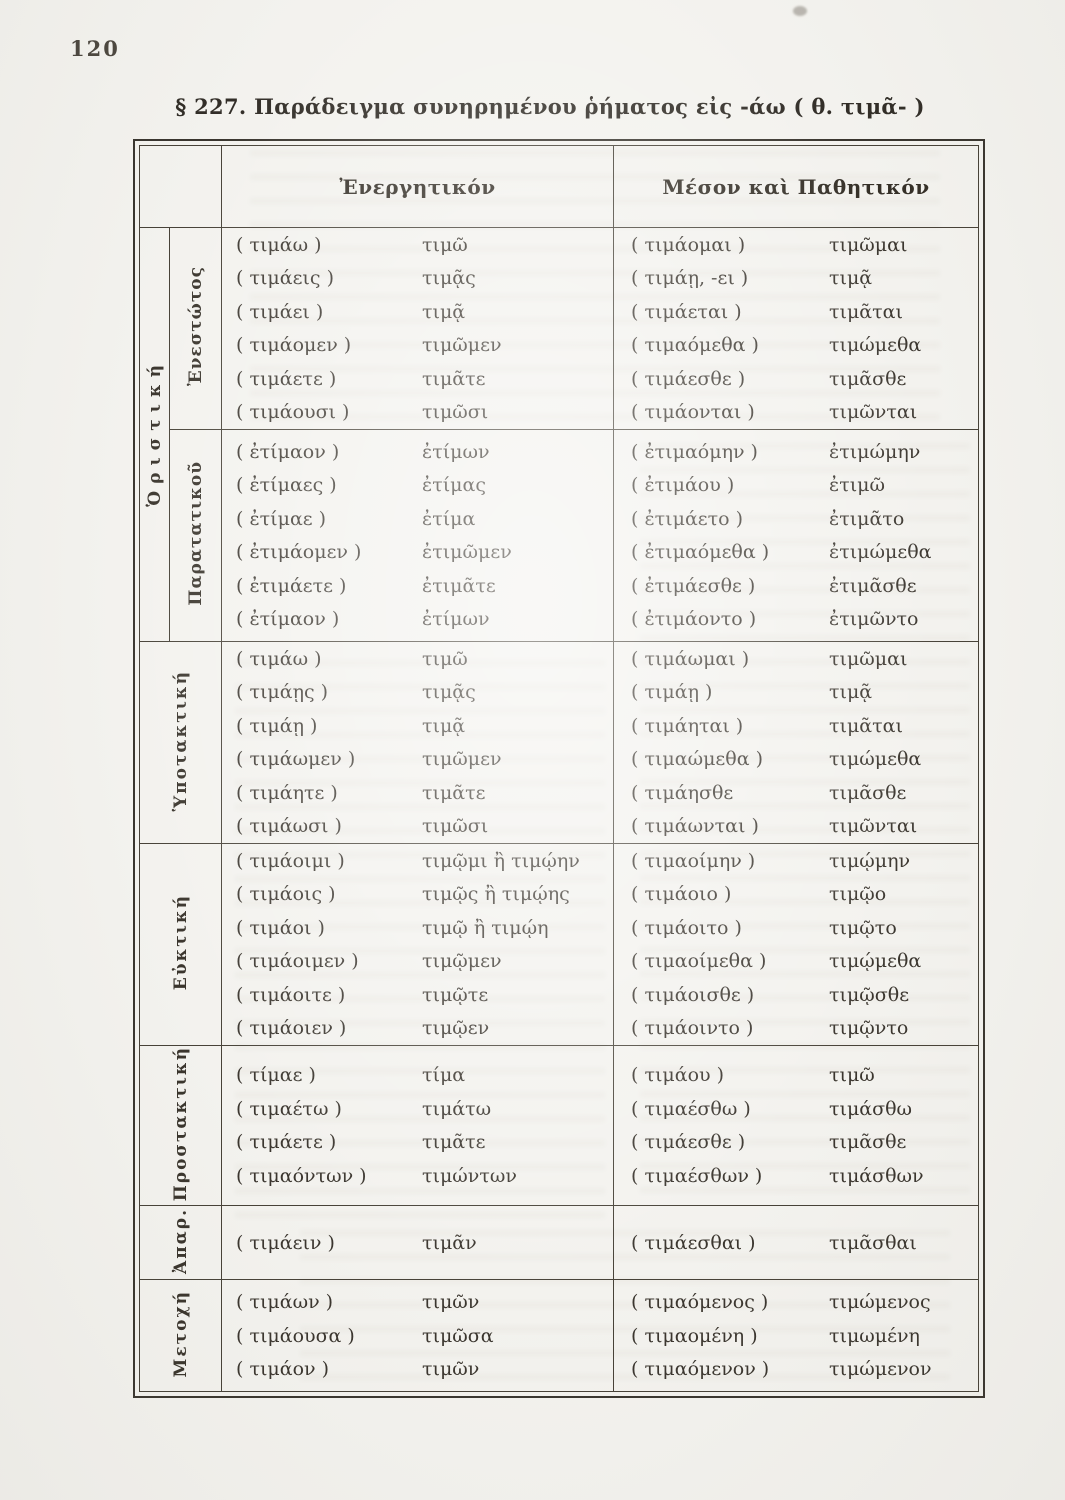 The height and width of the screenshot is (1500, 1065). What do you see at coordinates (290, 860) in the screenshot?
I see `uncontracted-form: ( τιμάοιμι )` at bounding box center [290, 860].